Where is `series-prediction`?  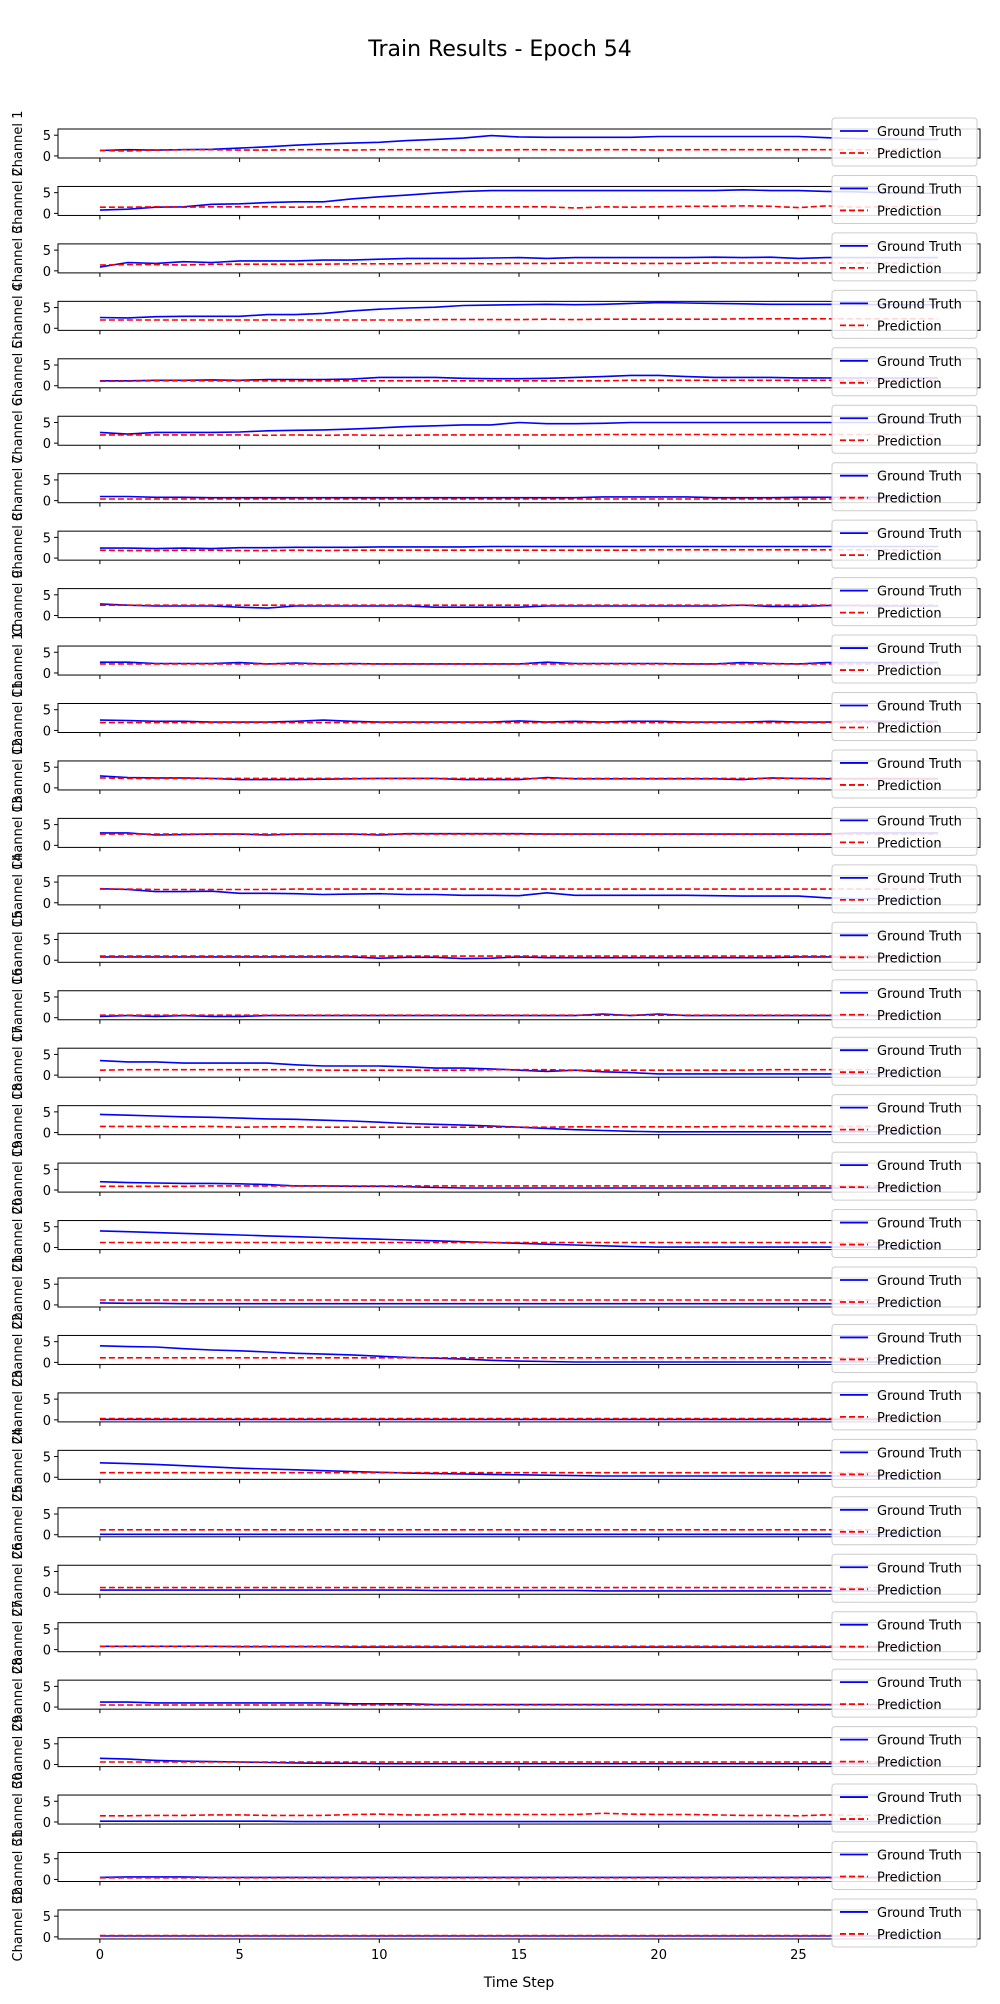 series-prediction is located at coordinates (519, 1070).